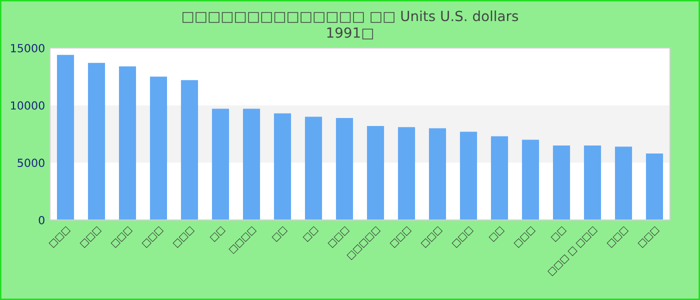  I want to click on y-tick-label: 15000, so click(27, 48).